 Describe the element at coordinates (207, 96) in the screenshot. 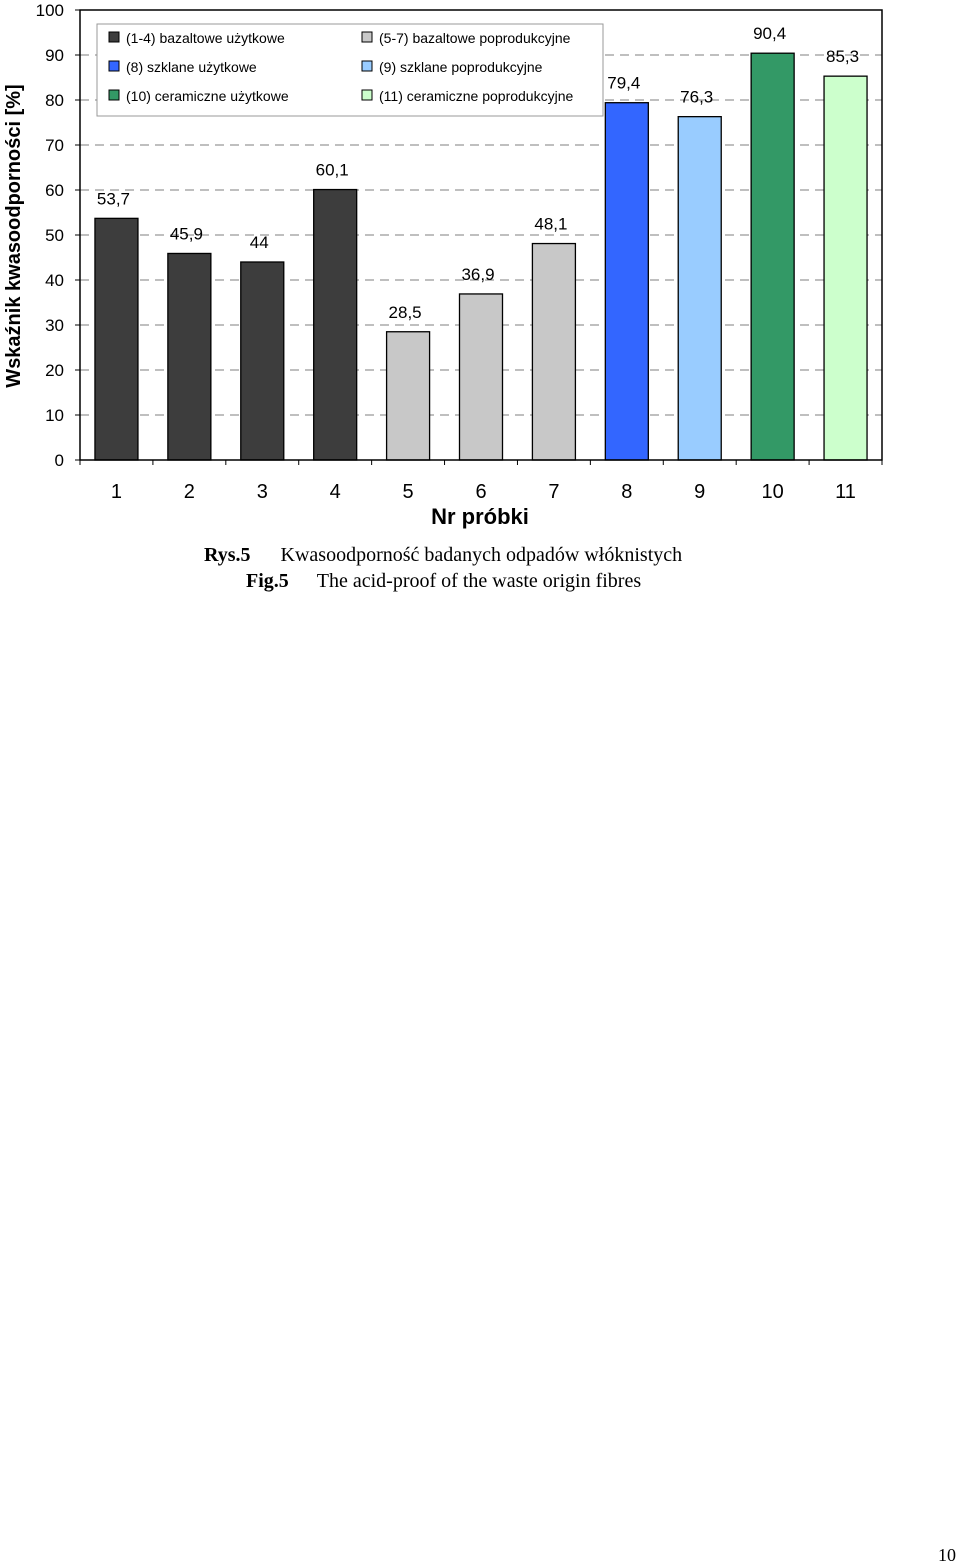

I see `legend-entry-label: (10) ceramiczne użytkowe` at that location.